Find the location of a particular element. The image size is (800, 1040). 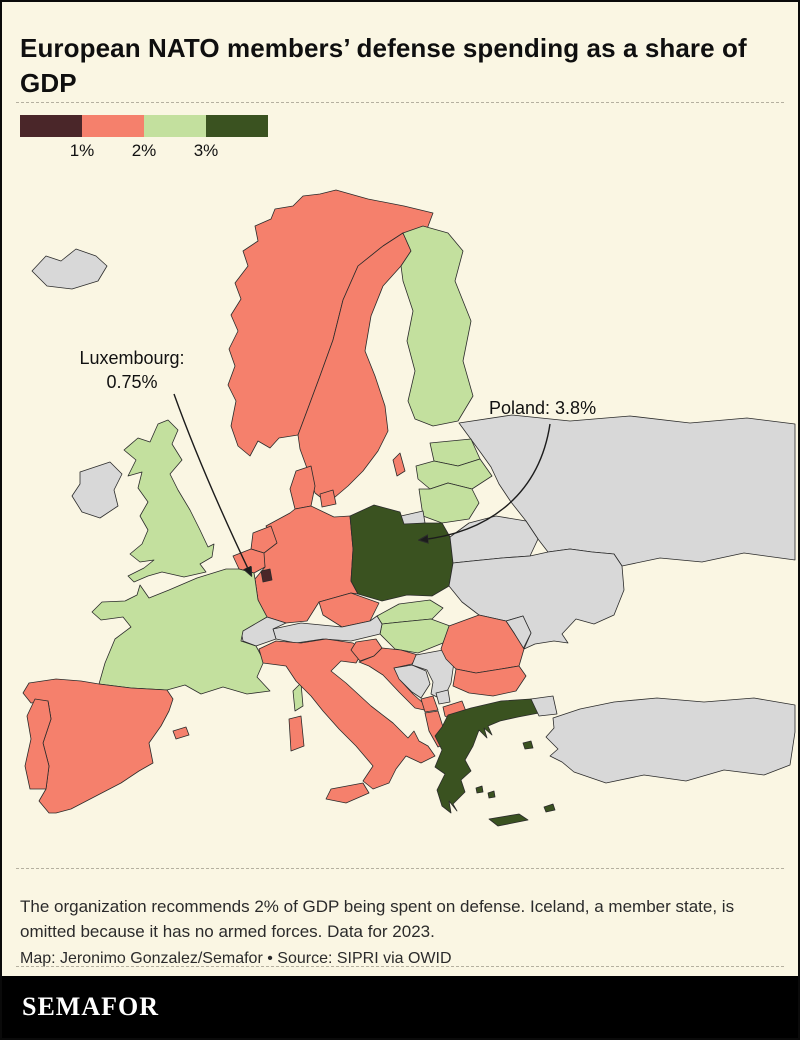

country-hungary is located at coordinates (415, 636).